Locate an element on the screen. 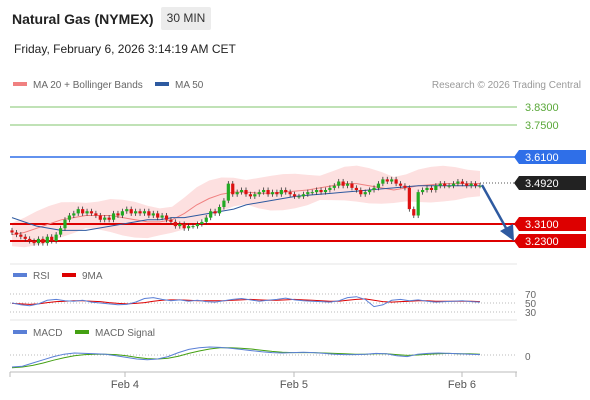 This screenshot has height=400, width=590. legend-macd: MACD is located at coordinates (37, 333).